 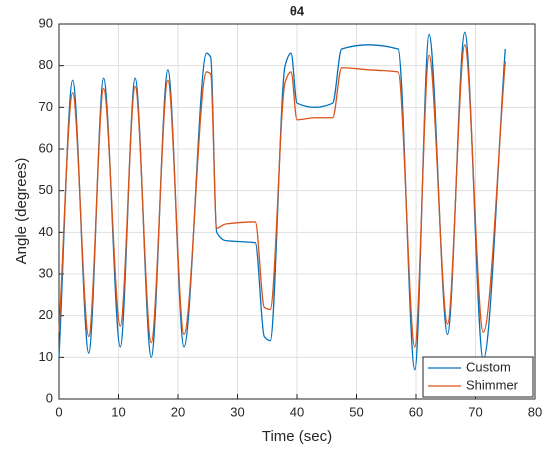 I want to click on x-tick-label: 80, so click(x=535, y=411).